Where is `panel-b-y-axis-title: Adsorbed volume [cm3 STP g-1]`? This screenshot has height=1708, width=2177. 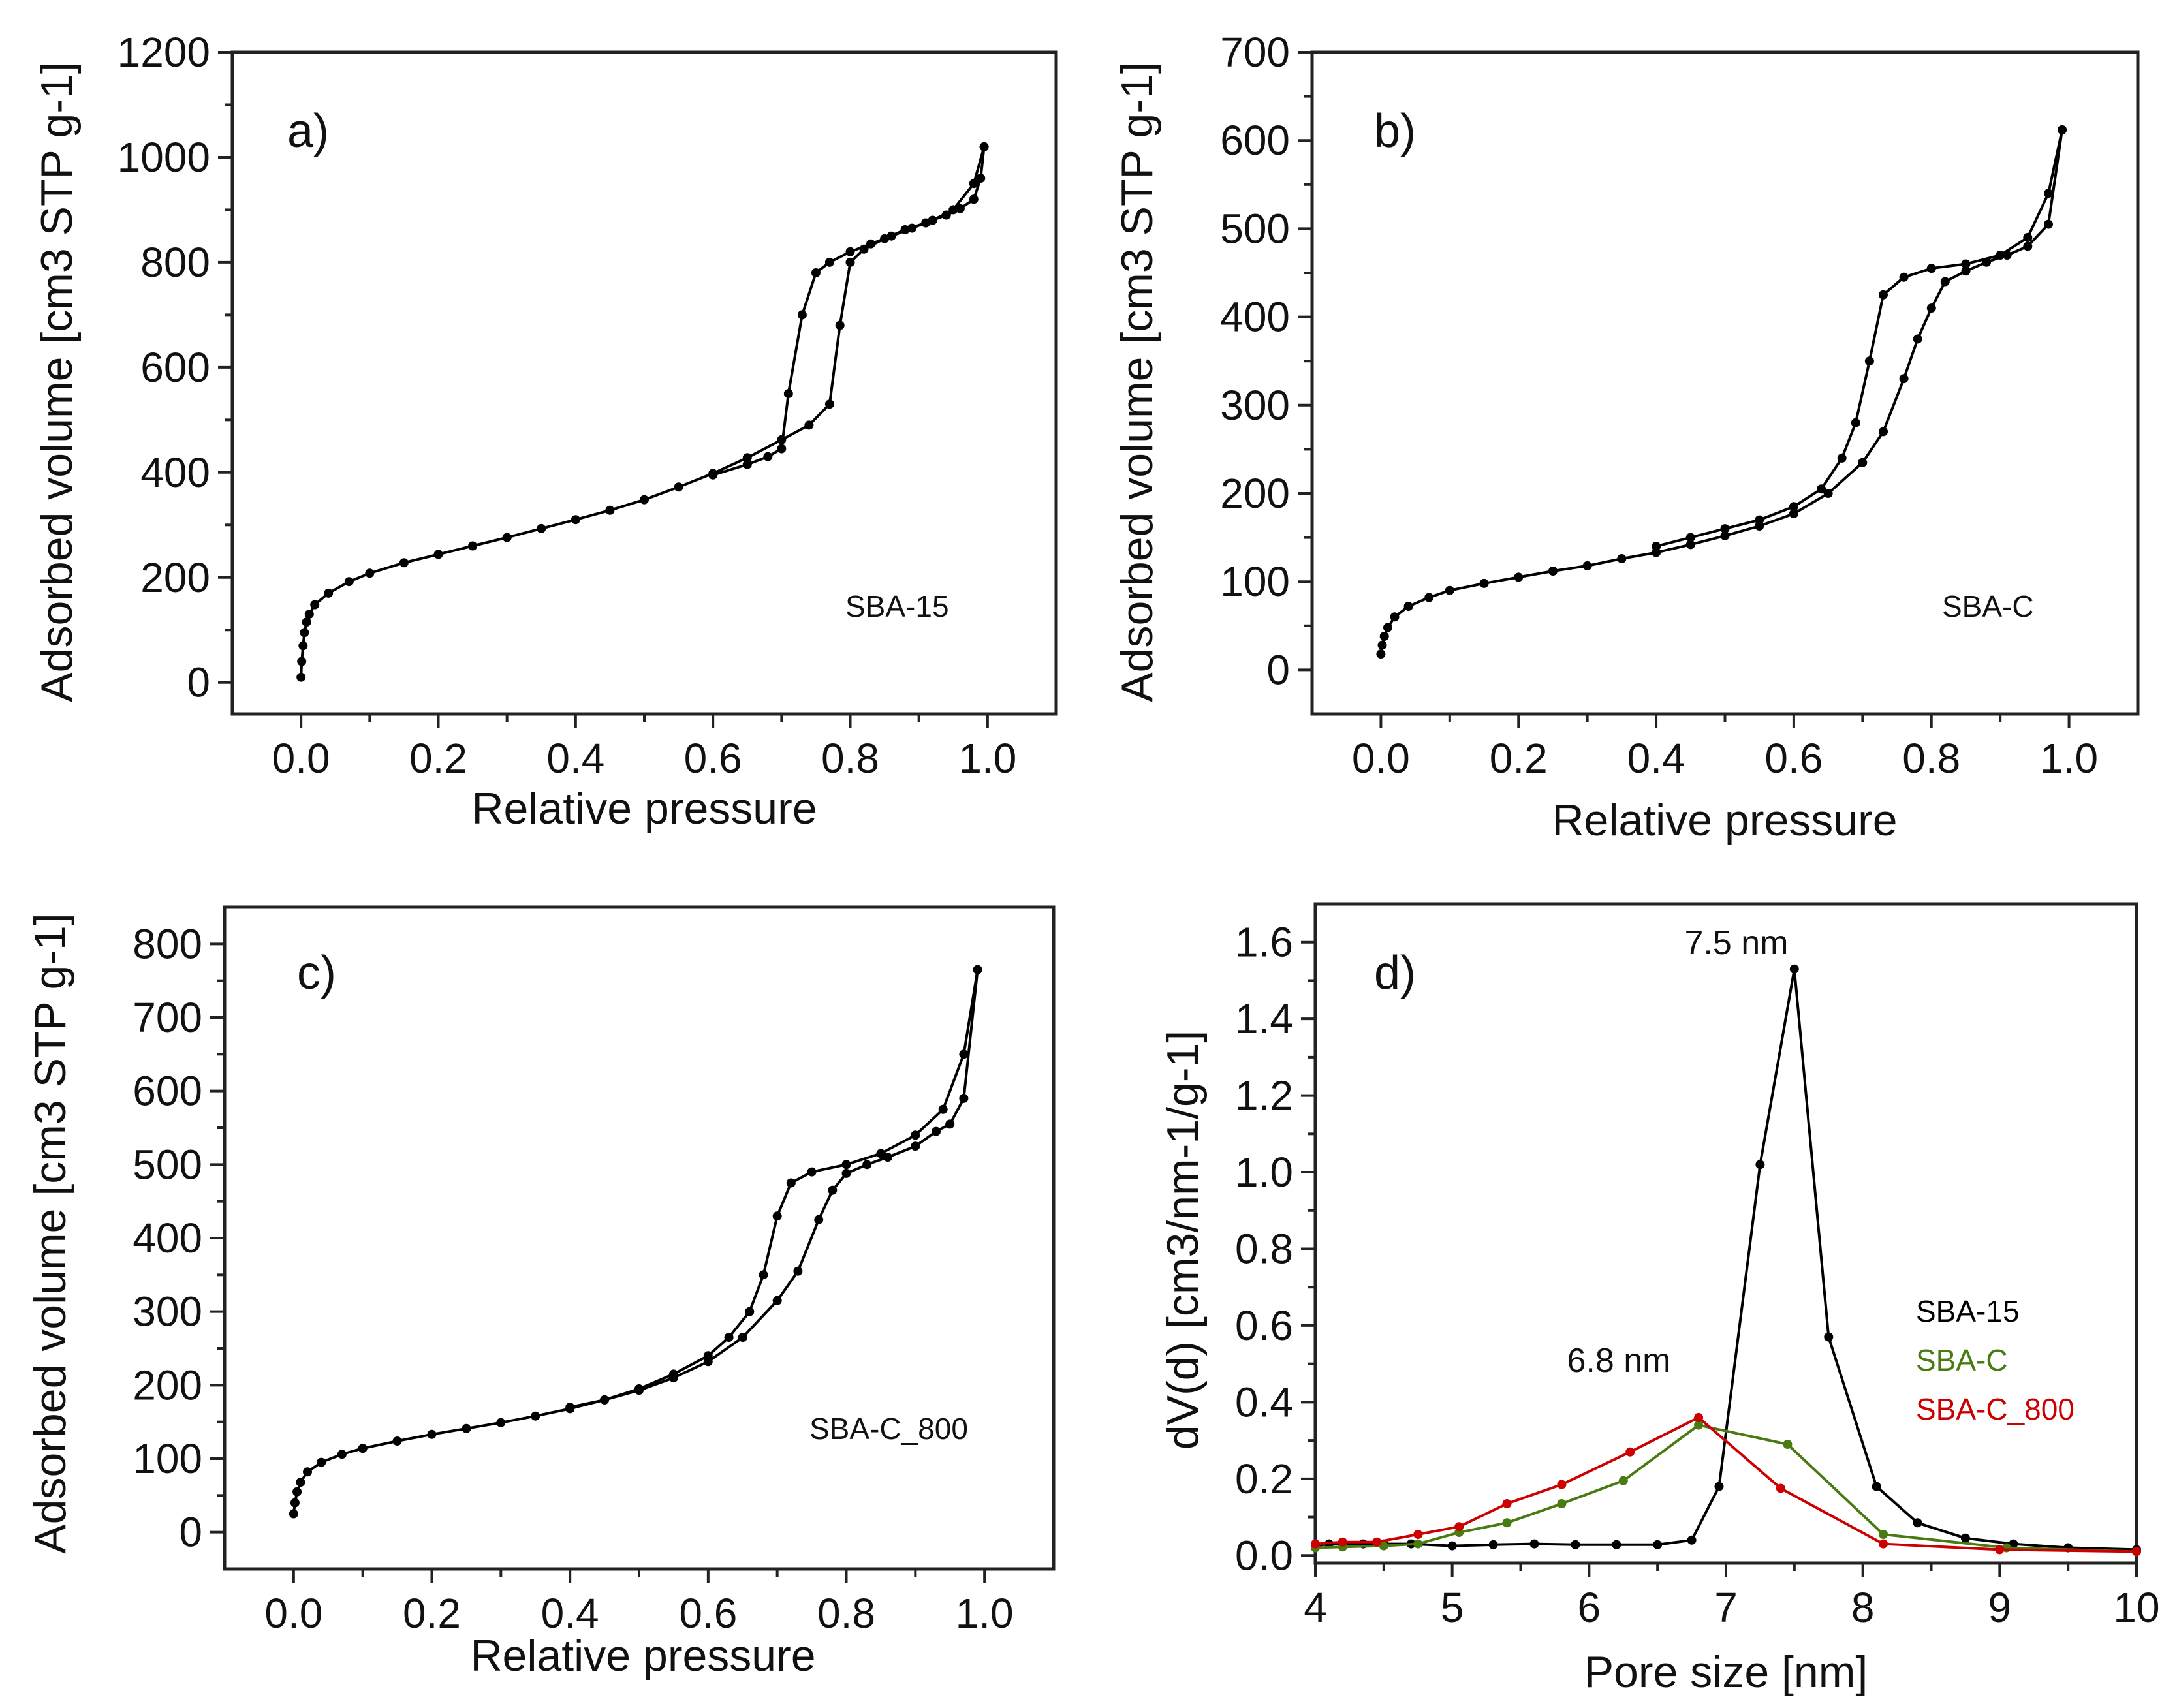 panel-b-y-axis-title: Adsorbed volume [cm3 STP g-1] is located at coordinates (1137, 382).